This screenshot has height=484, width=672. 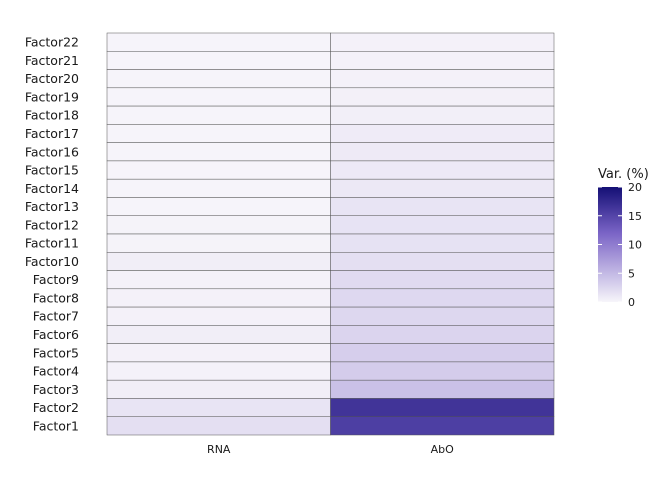 I want to click on heatmap-cell-abo-factor15, so click(x=442, y=170).